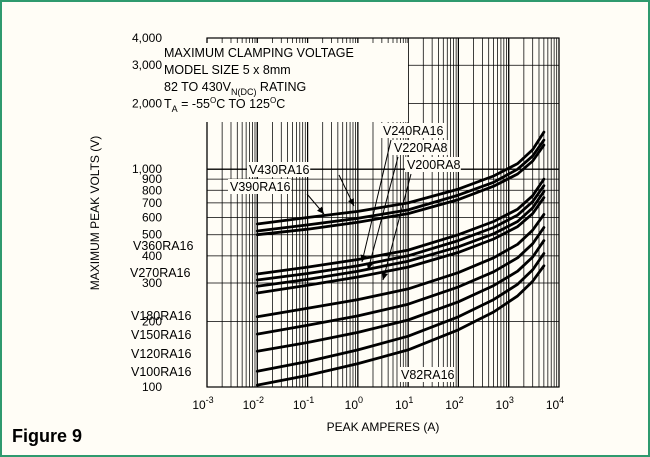  What do you see at coordinates (95, 213) in the screenshot?
I see `y-axis-label: MAXIMUM PEAK VOLTS (V)` at bounding box center [95, 213].